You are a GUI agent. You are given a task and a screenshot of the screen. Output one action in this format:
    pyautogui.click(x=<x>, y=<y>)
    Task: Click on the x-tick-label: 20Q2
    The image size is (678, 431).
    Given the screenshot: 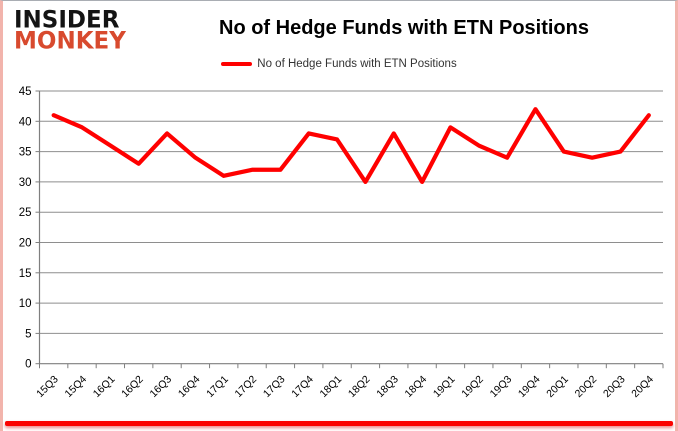 What is the action you would take?
    pyautogui.click(x=586, y=386)
    